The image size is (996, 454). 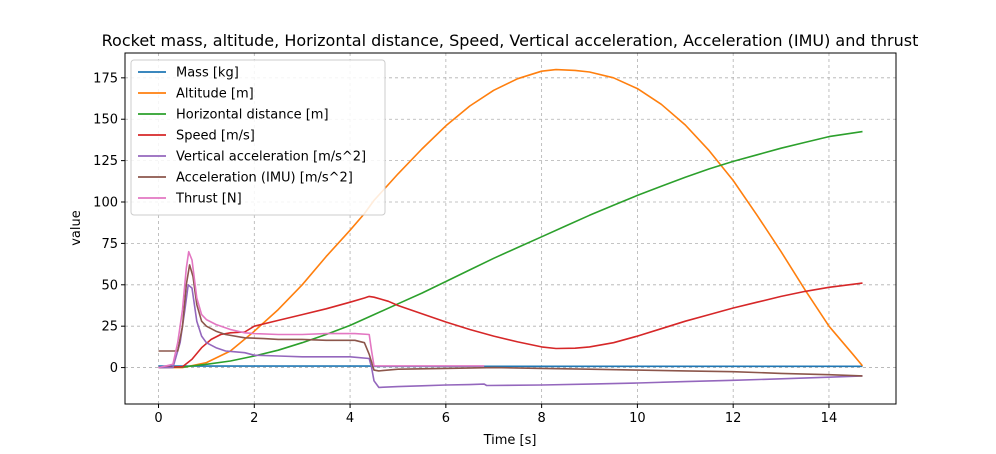 What do you see at coordinates (215, 94) in the screenshot?
I see `legend-label: Altitude [m]` at bounding box center [215, 94].